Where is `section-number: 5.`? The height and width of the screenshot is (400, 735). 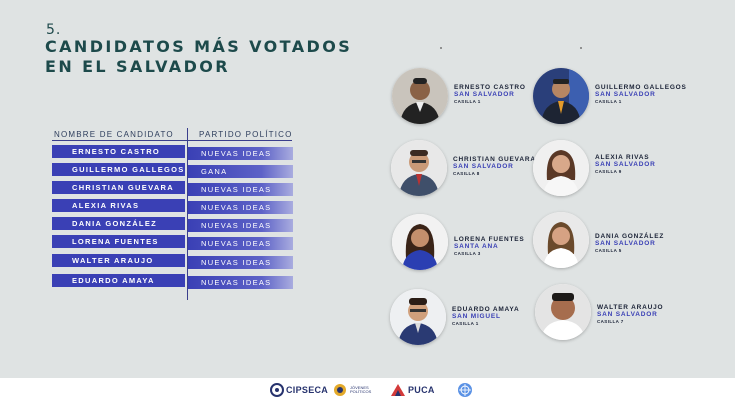 section-number: 5. is located at coordinates (54, 30).